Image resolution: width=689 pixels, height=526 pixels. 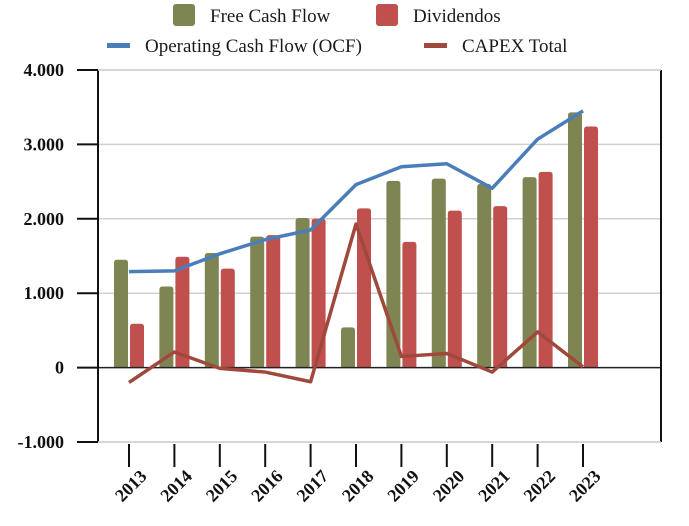 What do you see at coordinates (500, 287) in the screenshot?
I see `bar-dividendos-2021` at bounding box center [500, 287].